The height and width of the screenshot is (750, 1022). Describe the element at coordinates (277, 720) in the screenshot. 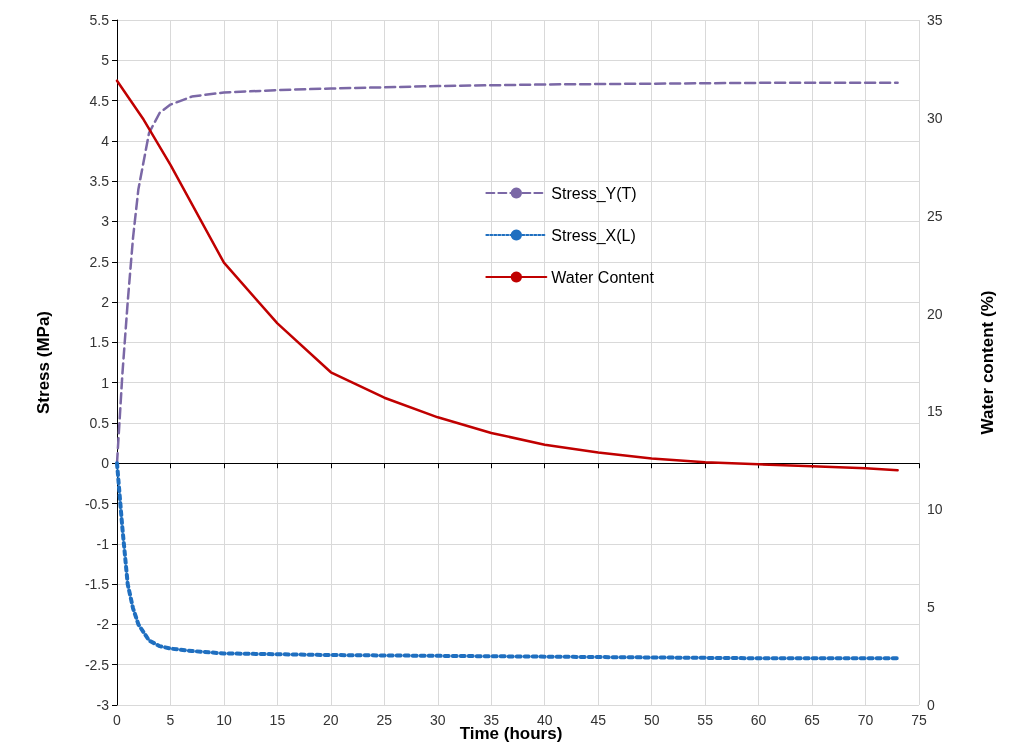

I see `x-tick-label: 15` at that location.